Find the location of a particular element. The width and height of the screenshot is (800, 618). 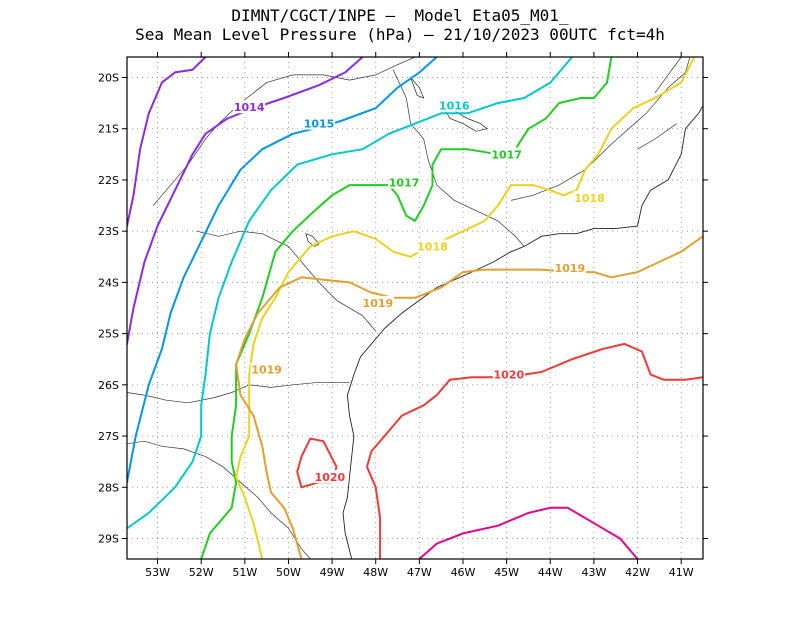

x-tick-label: 48W is located at coordinates (375, 572).